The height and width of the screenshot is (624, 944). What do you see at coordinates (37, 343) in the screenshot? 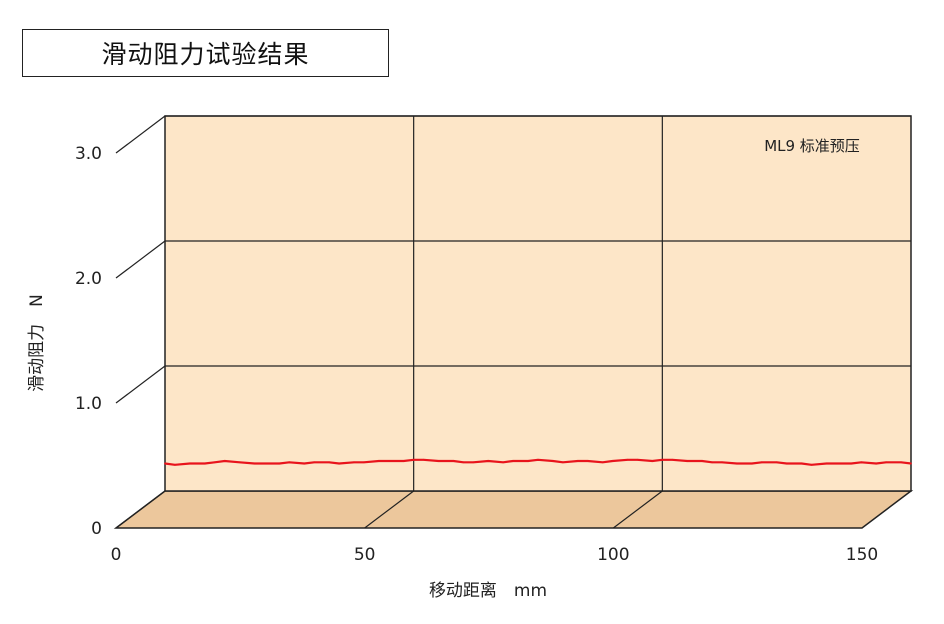
I see `y-axis-label: 滑动阻力 N` at bounding box center [37, 343].